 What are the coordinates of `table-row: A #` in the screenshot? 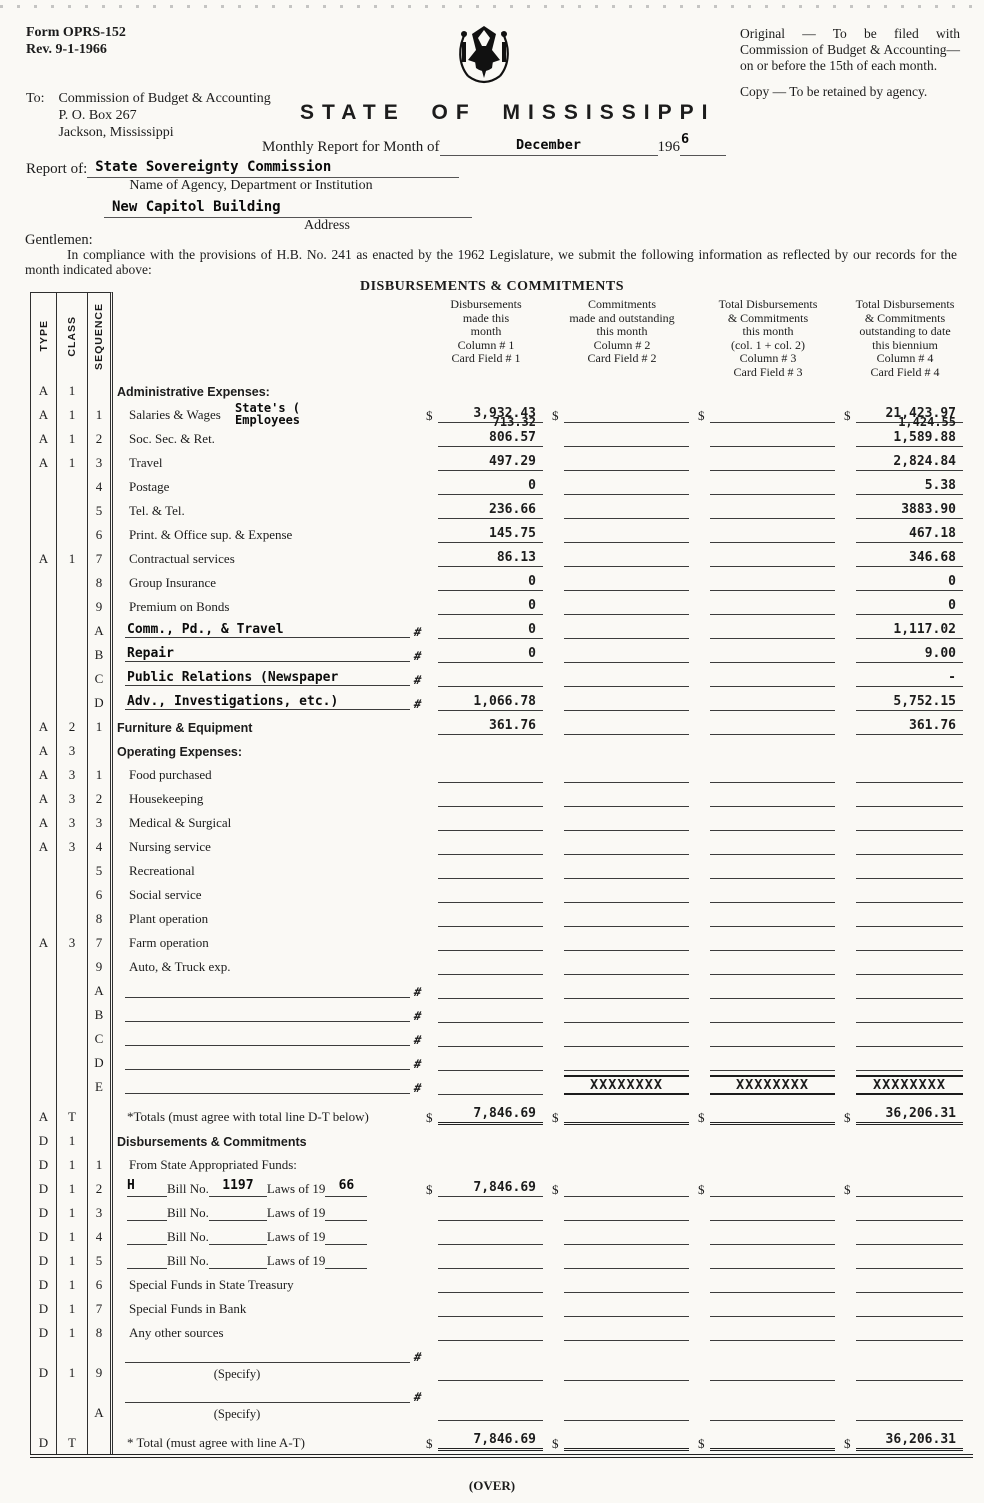 It's located at (501, 990).